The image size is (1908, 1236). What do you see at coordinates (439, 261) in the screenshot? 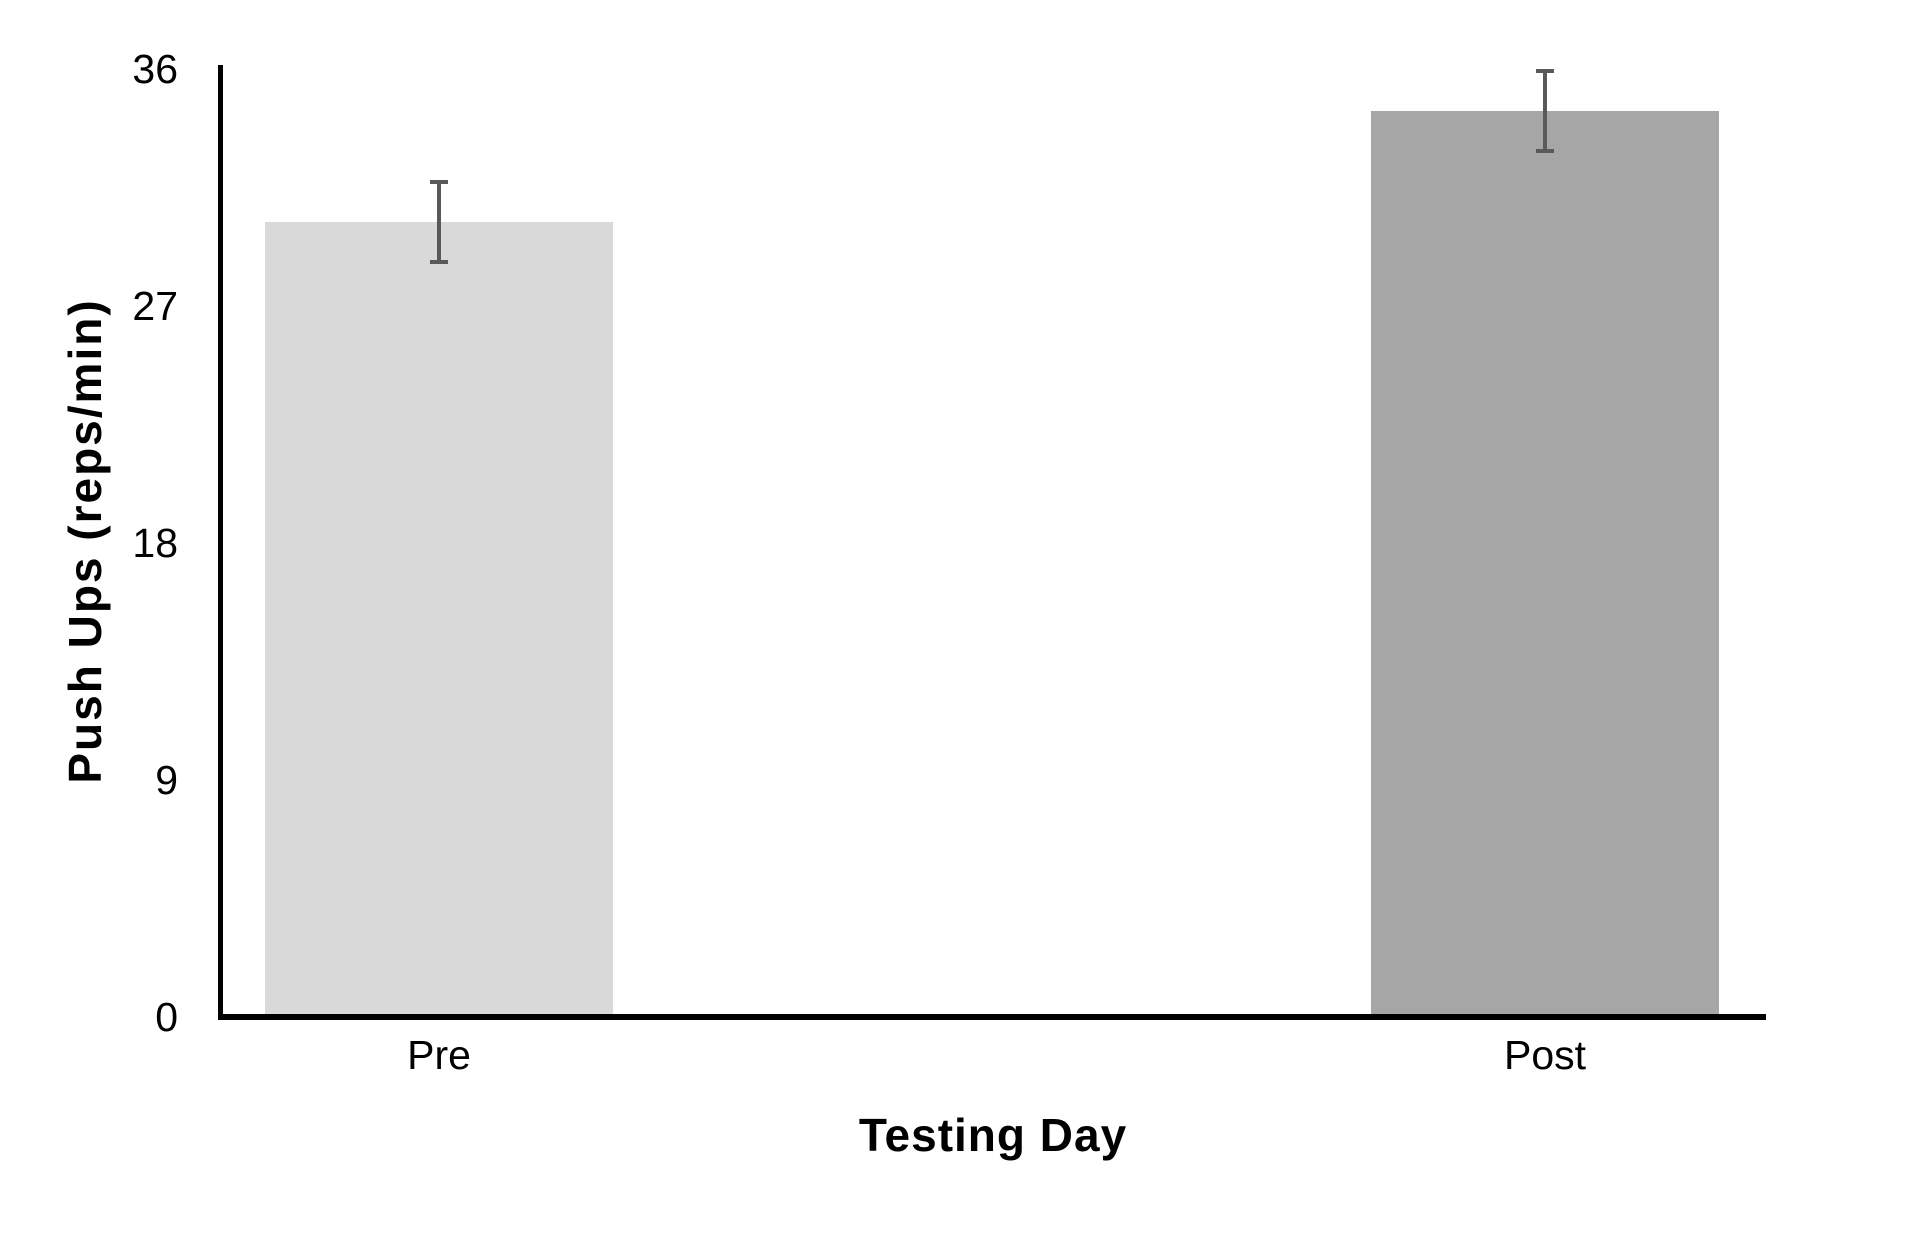
I see `error-bar-pre-cap-bottom` at bounding box center [439, 261].